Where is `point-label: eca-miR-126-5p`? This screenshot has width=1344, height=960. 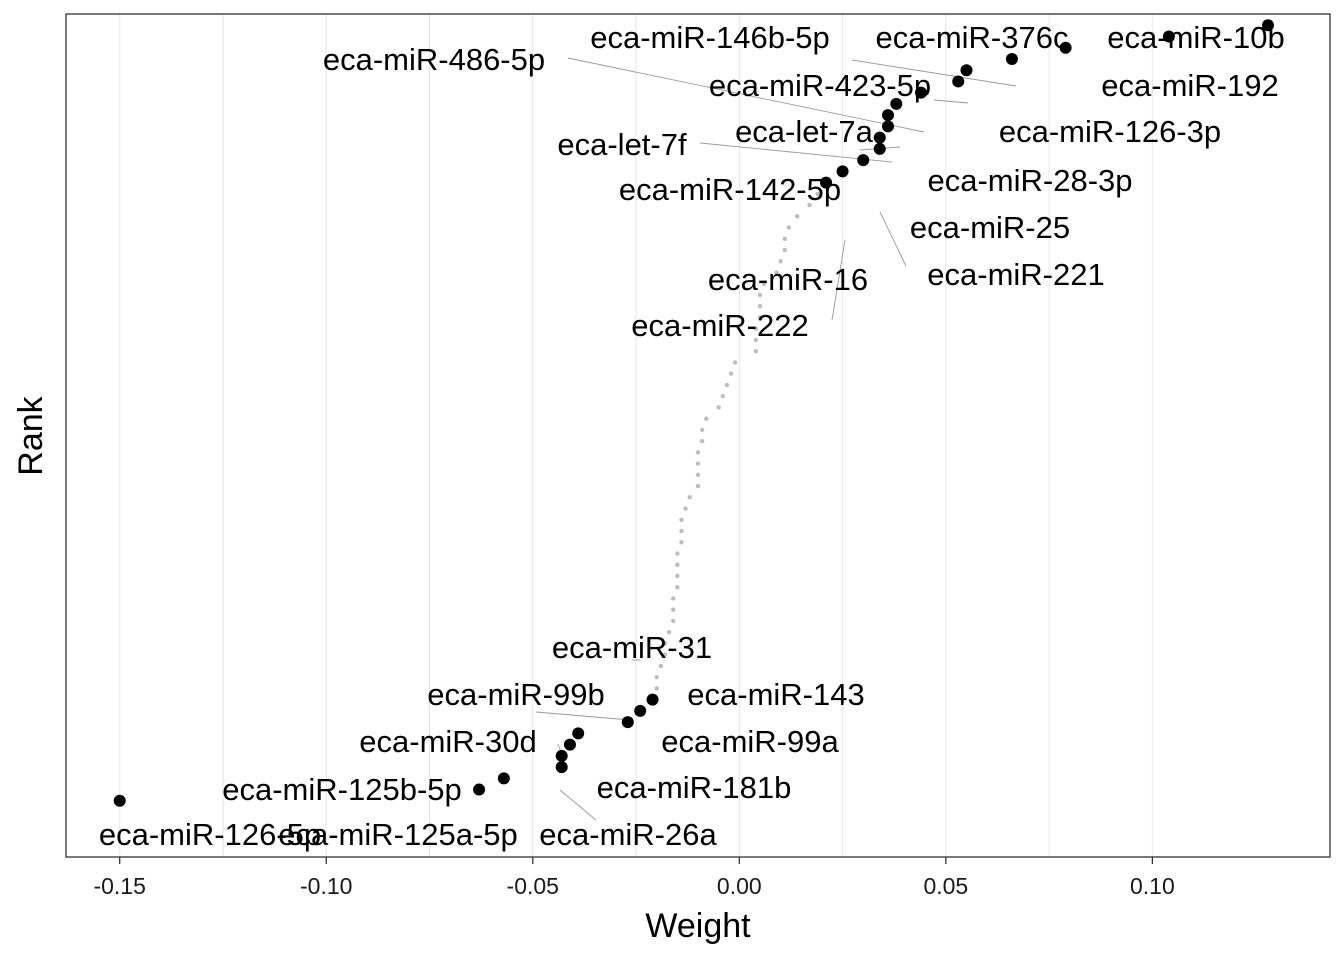
point-label: eca-miR-126-5p is located at coordinates (210, 834).